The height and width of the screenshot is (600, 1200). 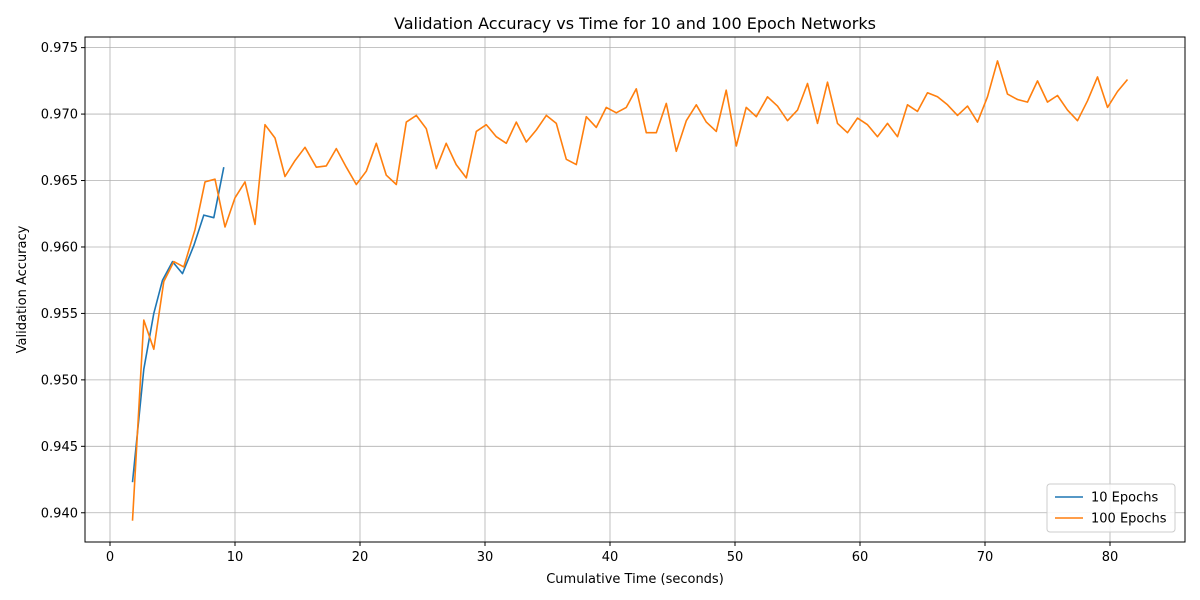 I want to click on legend-box, so click(x=1111, y=508).